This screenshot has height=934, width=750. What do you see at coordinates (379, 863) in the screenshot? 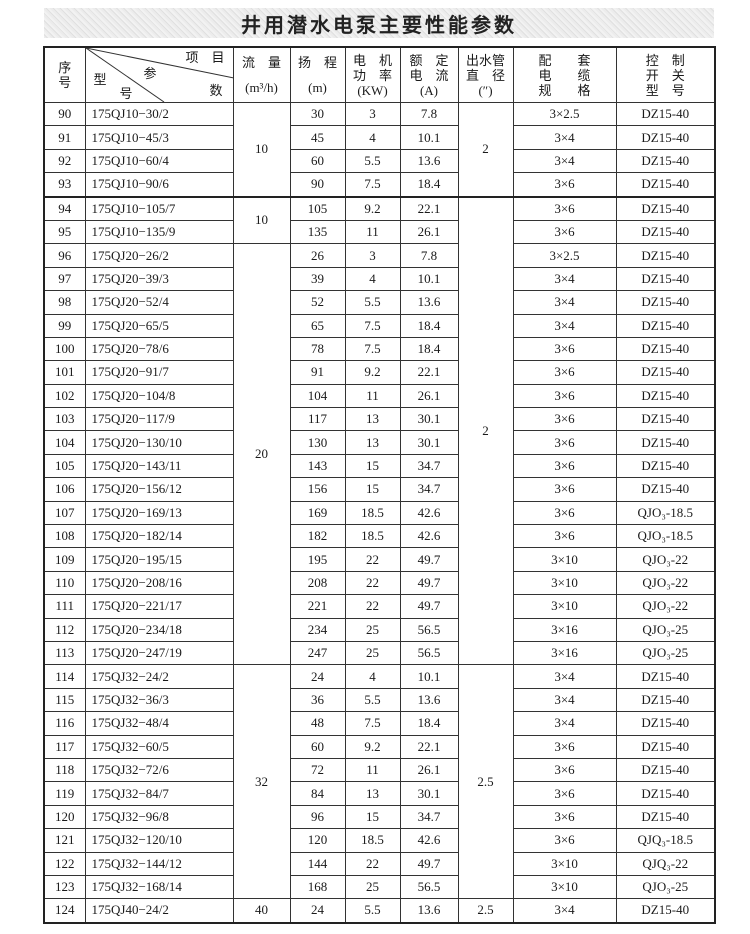
I see `table-row: 122 175QJ32−144/12 144 22 49.7 3×10 QJQ₃-22` at bounding box center [379, 863].